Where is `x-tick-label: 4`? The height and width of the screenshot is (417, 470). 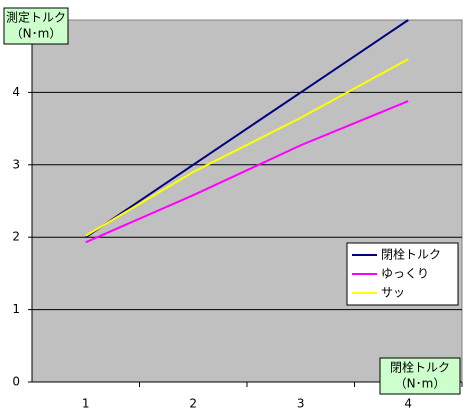 x-tick-label: 4 is located at coordinates (408, 404).